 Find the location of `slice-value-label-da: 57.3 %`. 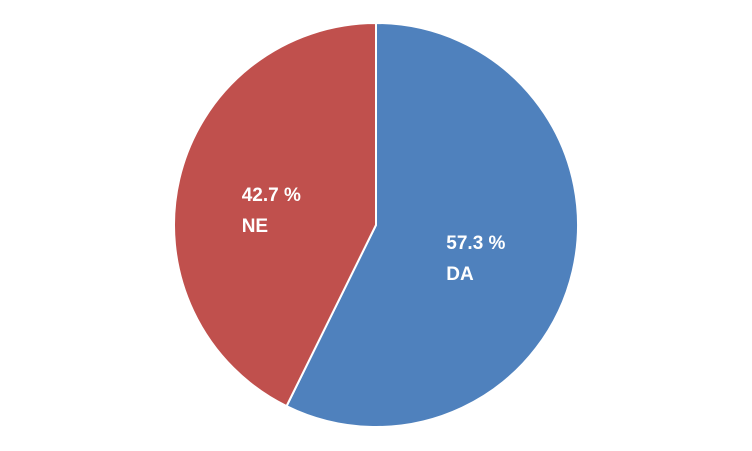

slice-value-label-da: 57.3 % is located at coordinates (475, 243).